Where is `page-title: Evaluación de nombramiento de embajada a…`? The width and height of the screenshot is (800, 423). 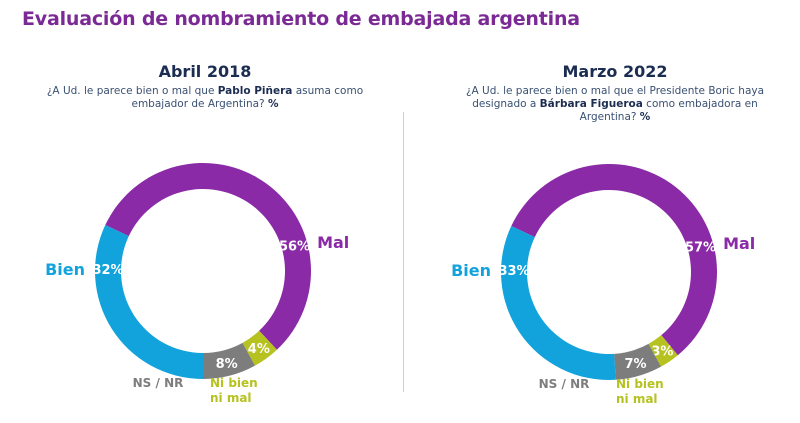
page-title: Evaluación de nombramiento de embajada a… is located at coordinates (301, 19).